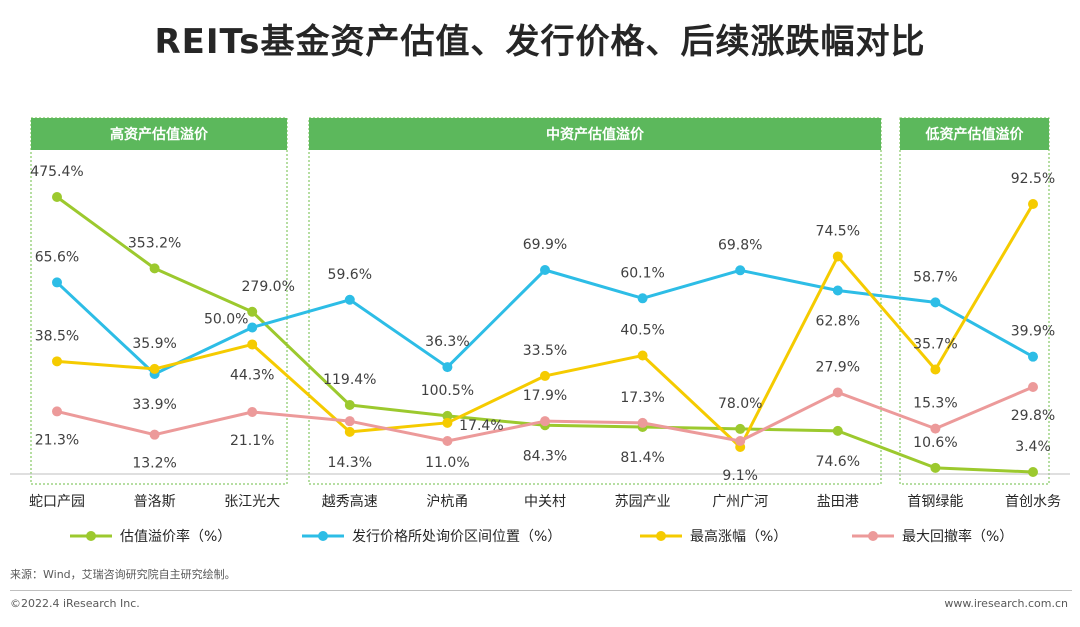 Image resolution: width=1080 pixels, height=627 pixels. Describe the element at coordinates (545, 456) in the screenshot. I see `data-label-premium: 84.3%` at that location.